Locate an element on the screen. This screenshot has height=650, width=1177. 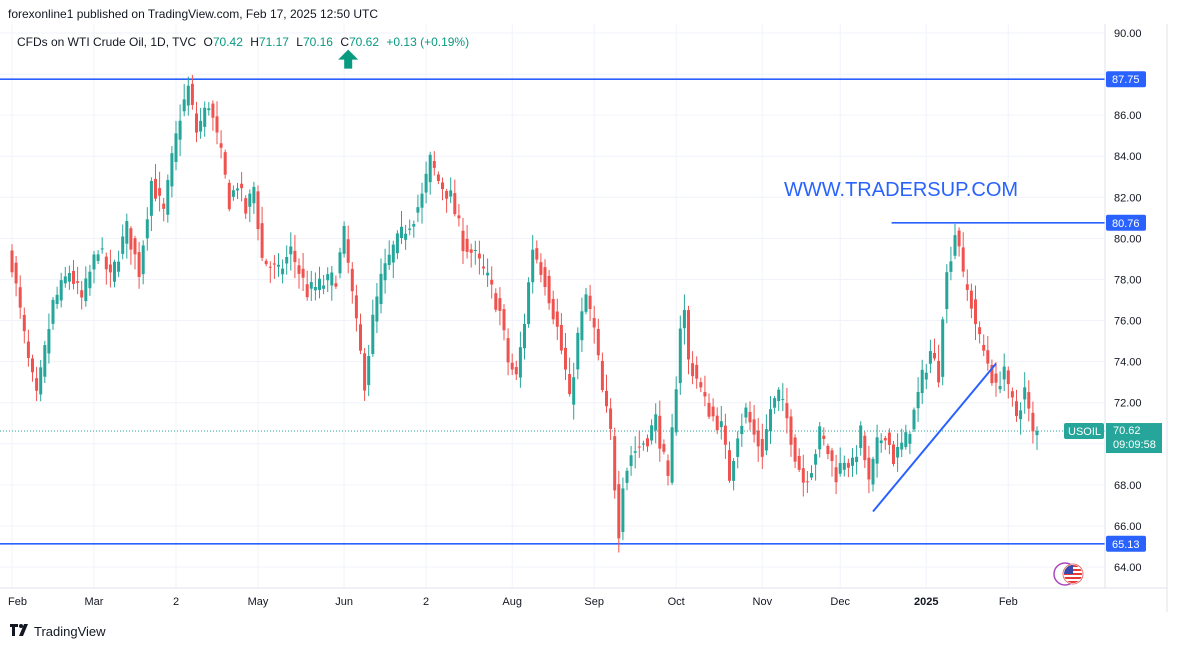
price-tick-label: 74.00 is located at coordinates (1128, 363).